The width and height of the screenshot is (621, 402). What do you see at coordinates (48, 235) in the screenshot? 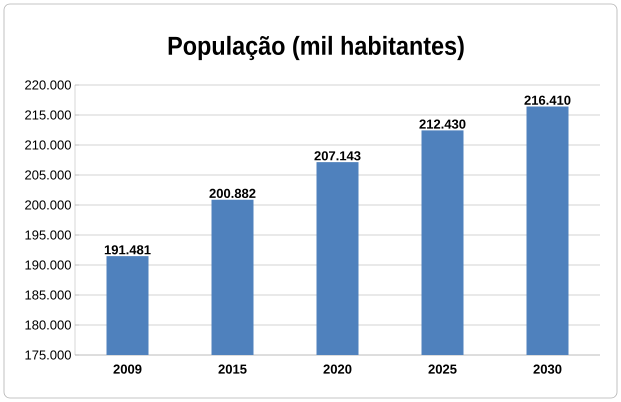
I see `y-tick-label: 195.000` at bounding box center [48, 235].